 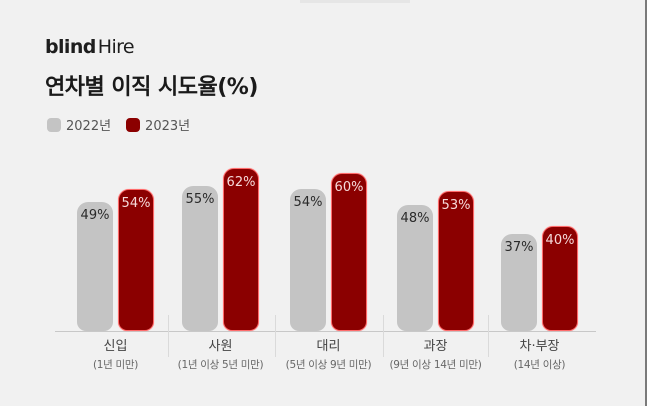 What do you see at coordinates (329, 356) in the screenshot?
I see `category-label: 대리 (5년 이상 9년 미만)` at bounding box center [329, 356].